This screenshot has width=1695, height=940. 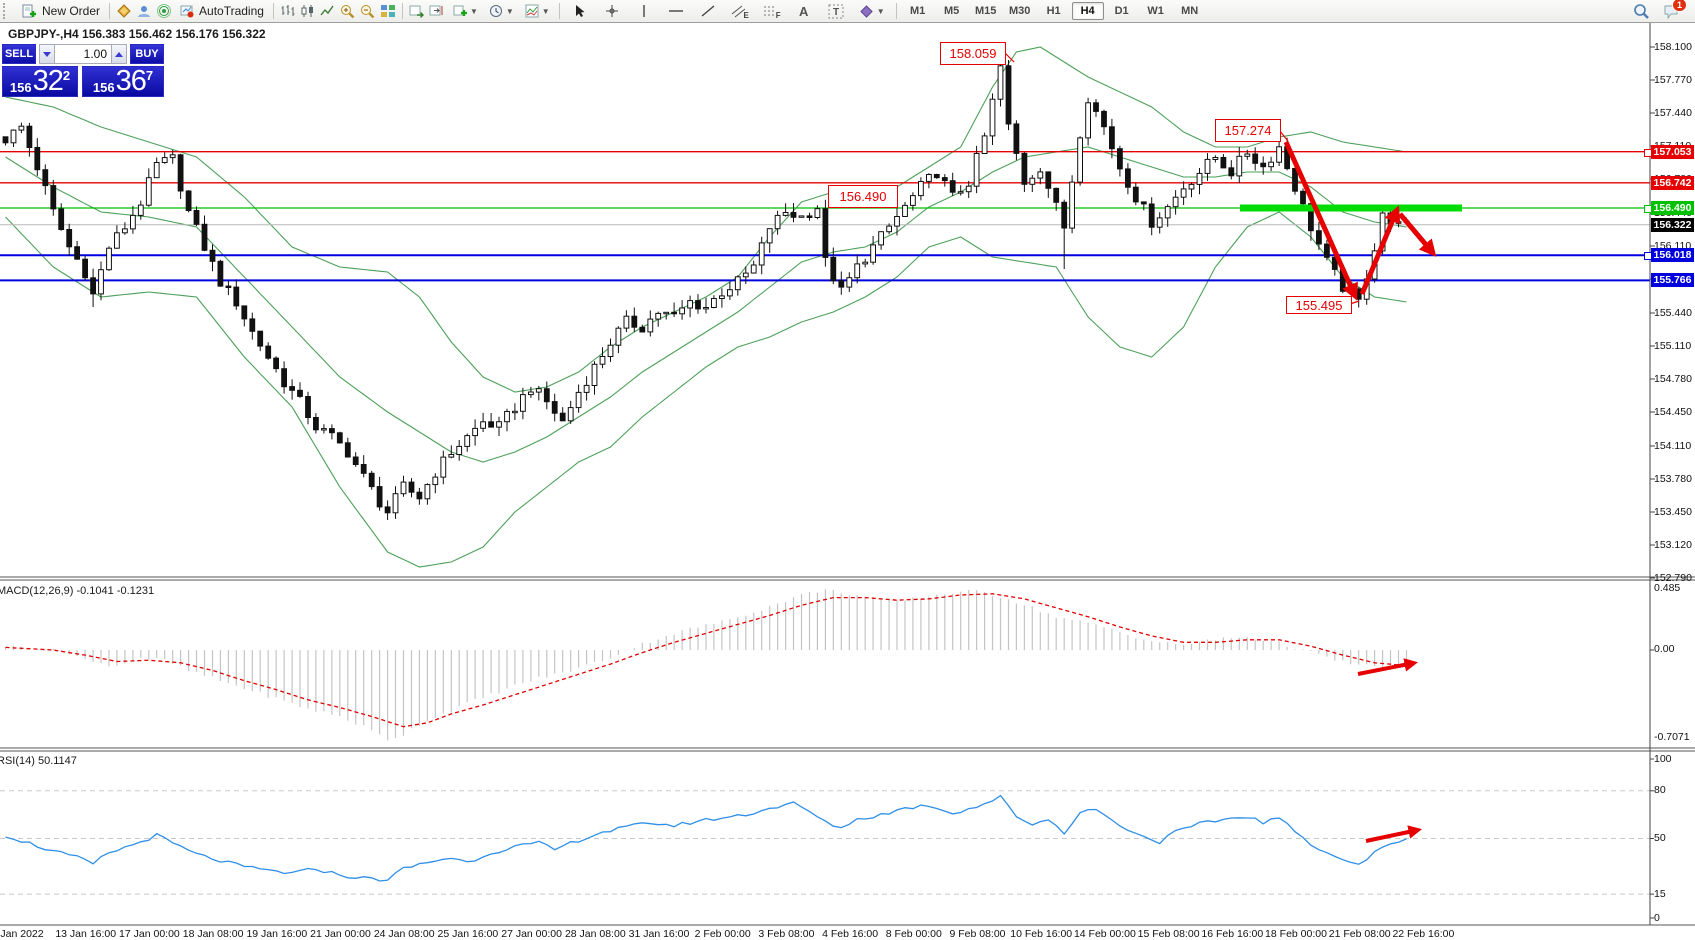 I want to click on rsi-scale-100: 100, so click(x=1663, y=758).